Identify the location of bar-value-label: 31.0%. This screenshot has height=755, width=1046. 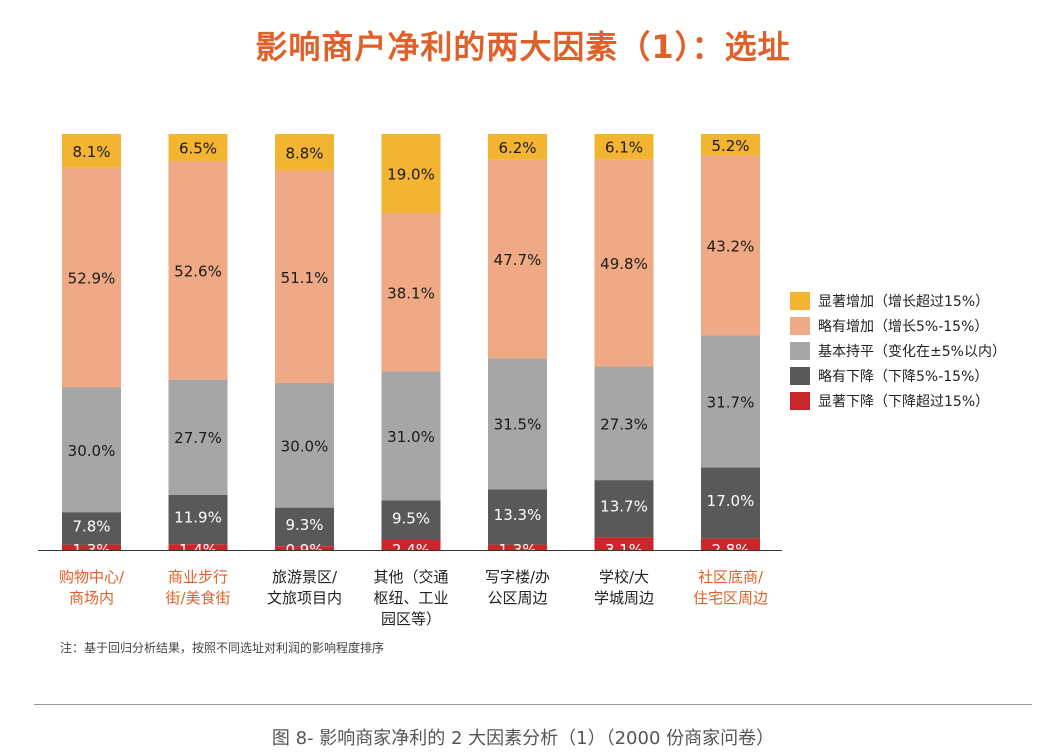
(411, 437).